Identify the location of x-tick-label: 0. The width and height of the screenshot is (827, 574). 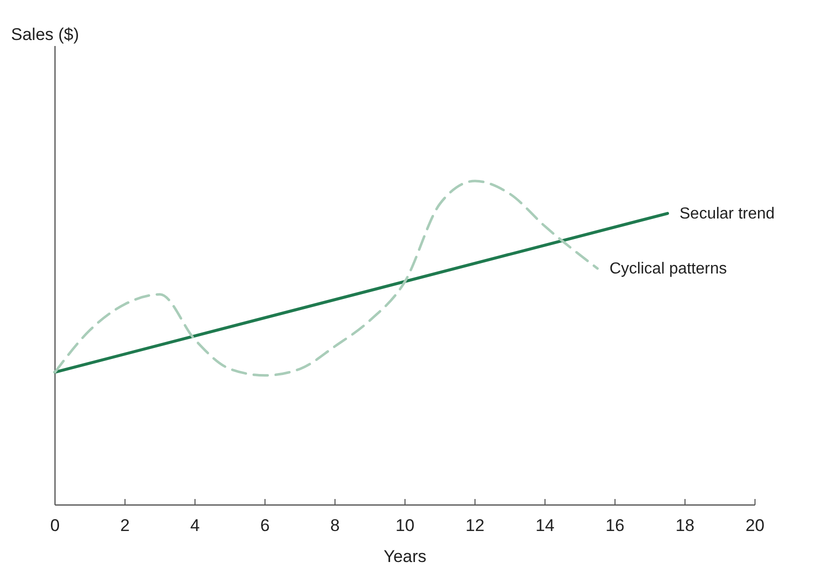
(55, 525).